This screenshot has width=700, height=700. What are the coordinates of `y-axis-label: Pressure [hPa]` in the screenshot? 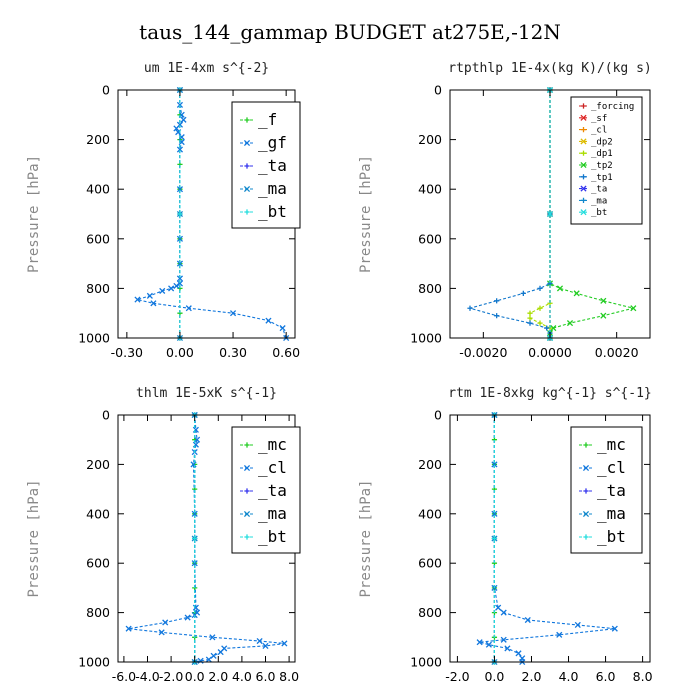 It's located at (34, 538).